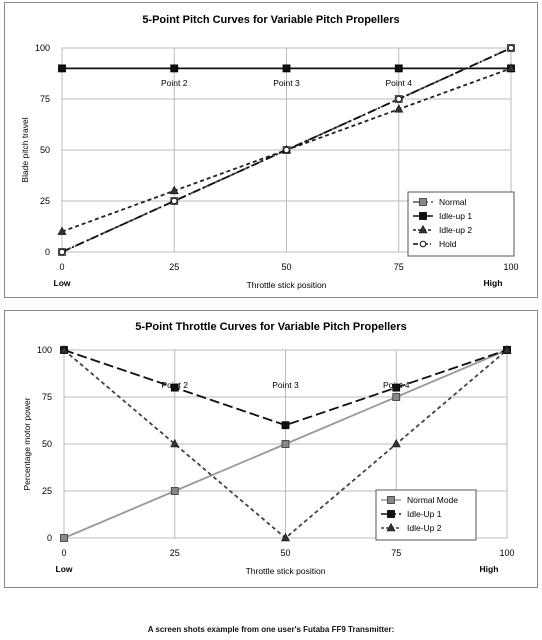  Describe the element at coordinates (424, 528) in the screenshot. I see `legend-label: Idle-Up 2` at that location.